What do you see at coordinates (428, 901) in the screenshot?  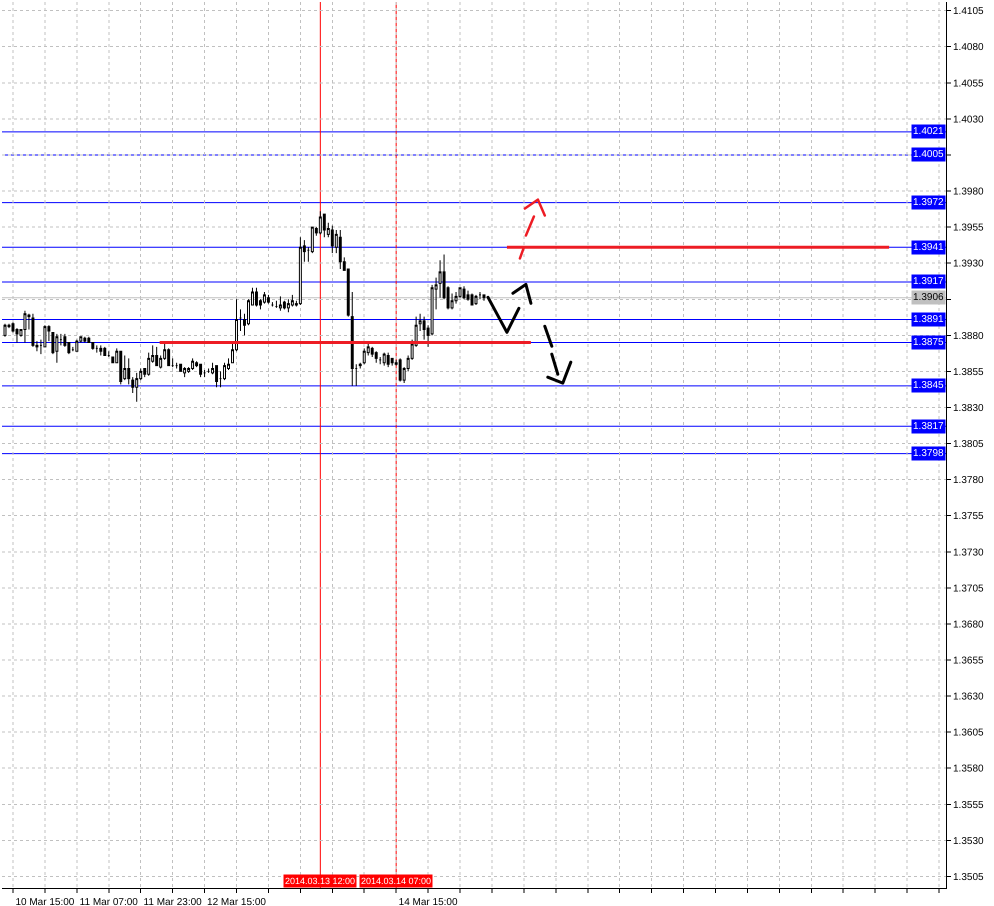 I see `x-tick-label: 14 Mar 15:00` at bounding box center [428, 901].